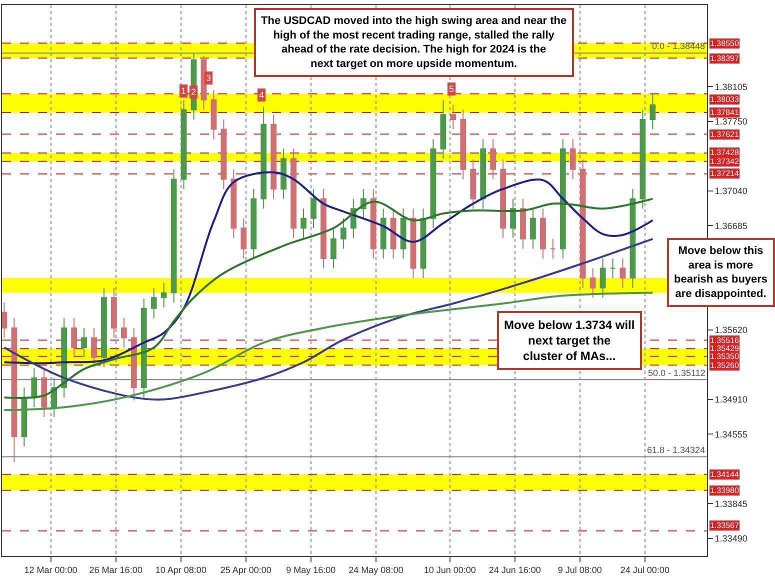 The height and width of the screenshot is (581, 775). Describe the element at coordinates (731, 121) in the screenshot. I see `y-tick-label: 1.37750` at that location.